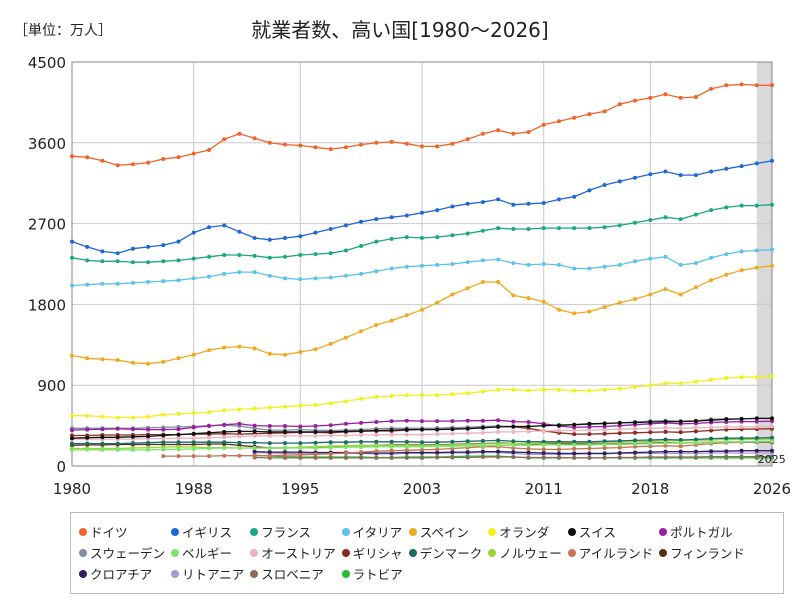  What do you see at coordinates (445, 531) in the screenshot?
I see `legend-item: スペイン` at bounding box center [445, 531].